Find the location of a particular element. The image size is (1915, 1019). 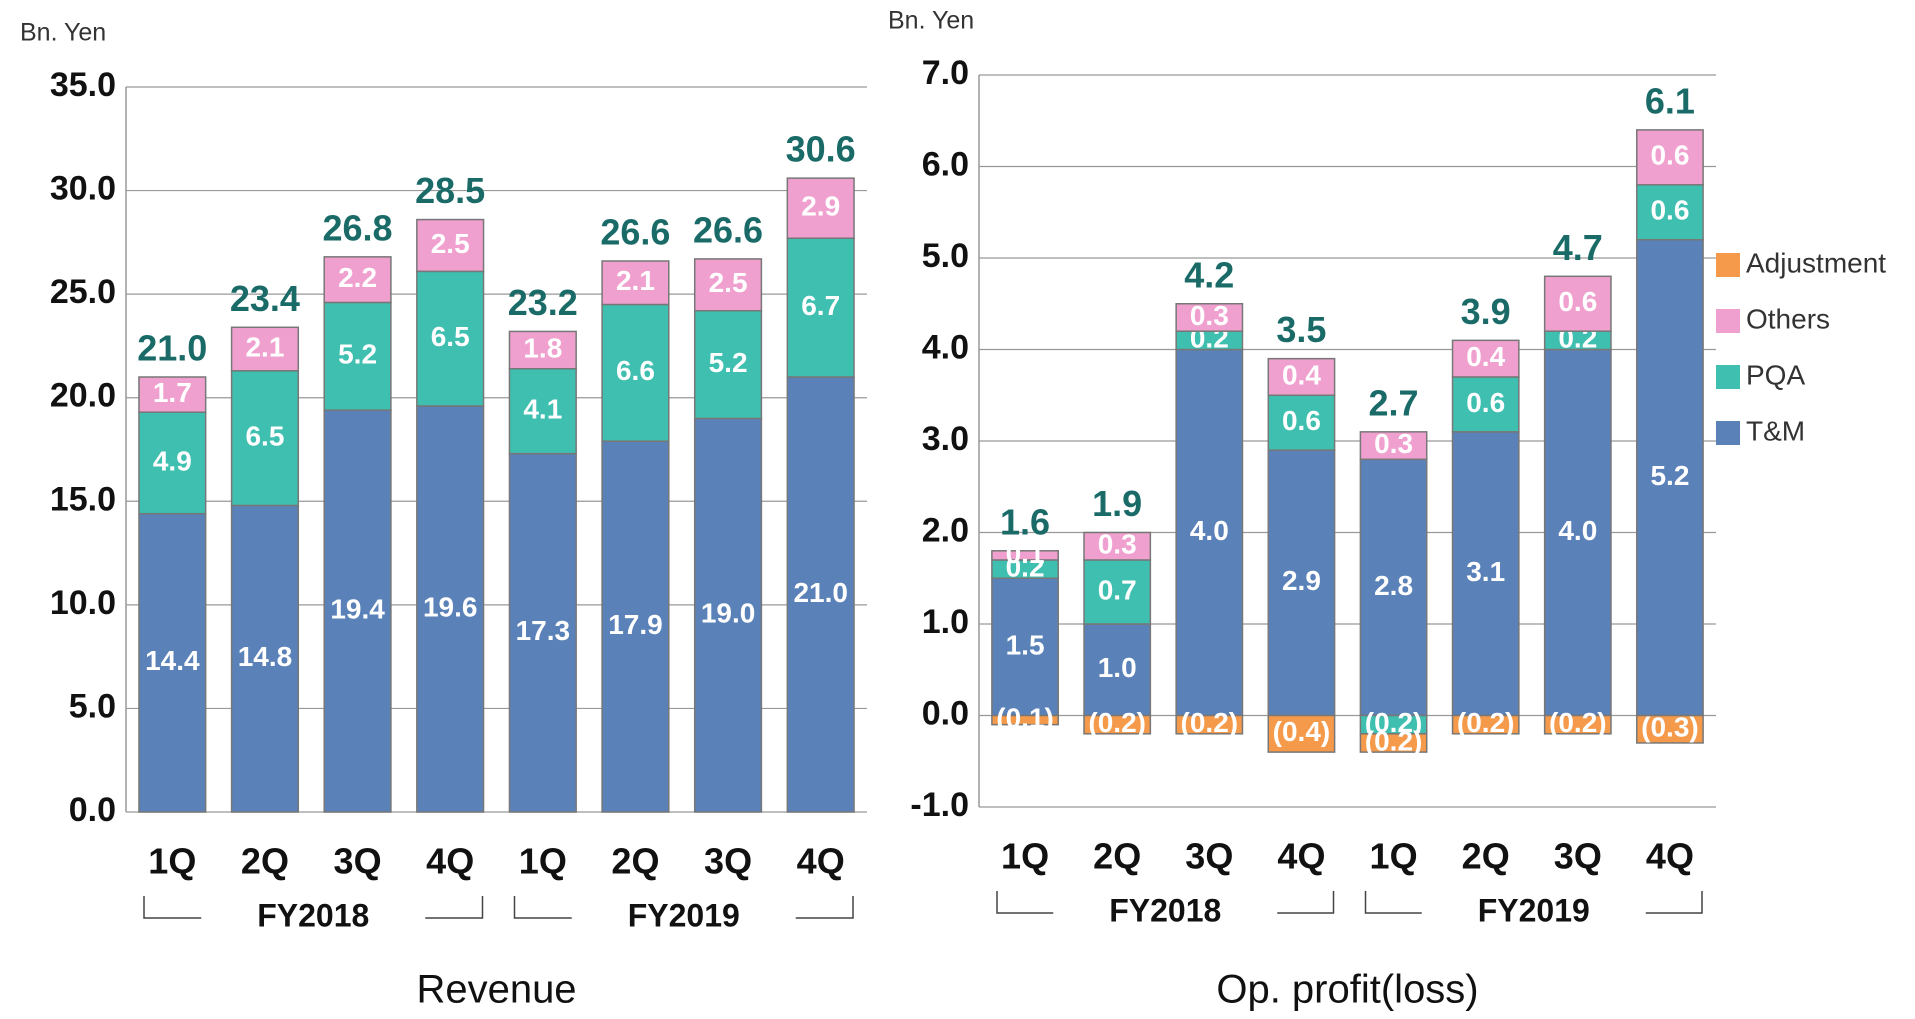

segment-label: 0.4 is located at coordinates (1301, 374).